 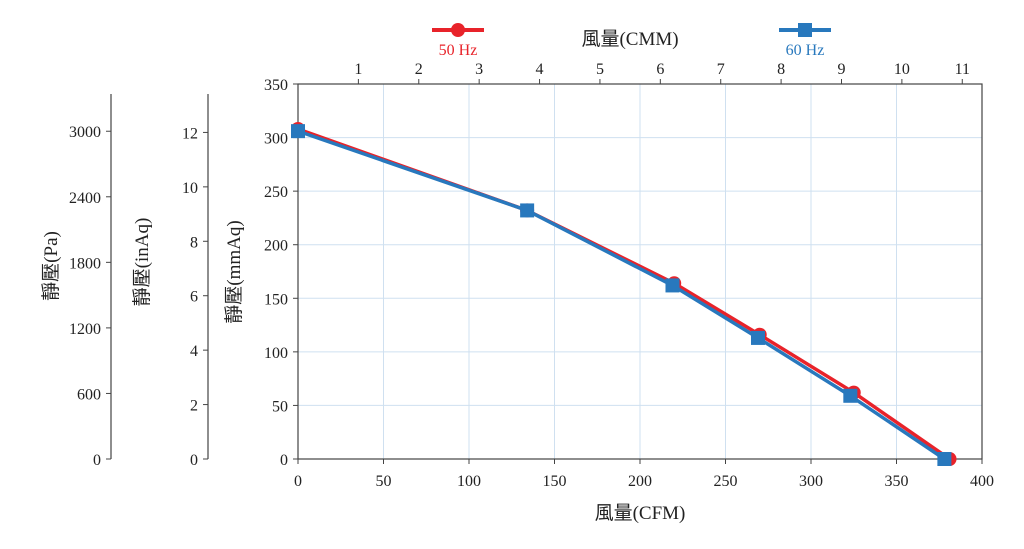 I want to click on x-bottom-axis-title: 風量(CFM), so click(x=640, y=513).